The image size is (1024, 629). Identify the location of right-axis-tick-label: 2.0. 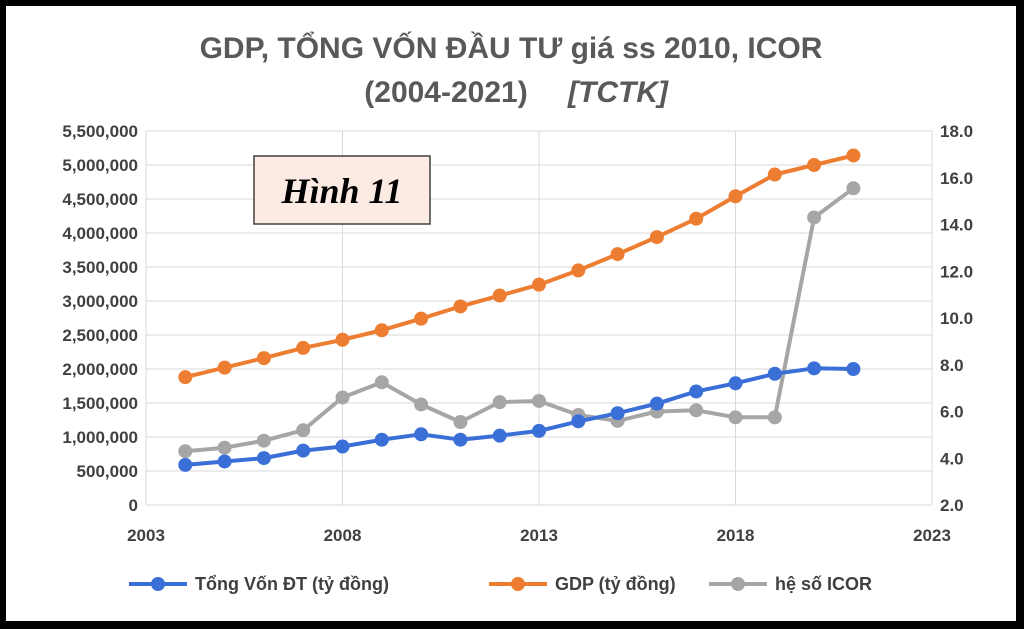
(952, 505).